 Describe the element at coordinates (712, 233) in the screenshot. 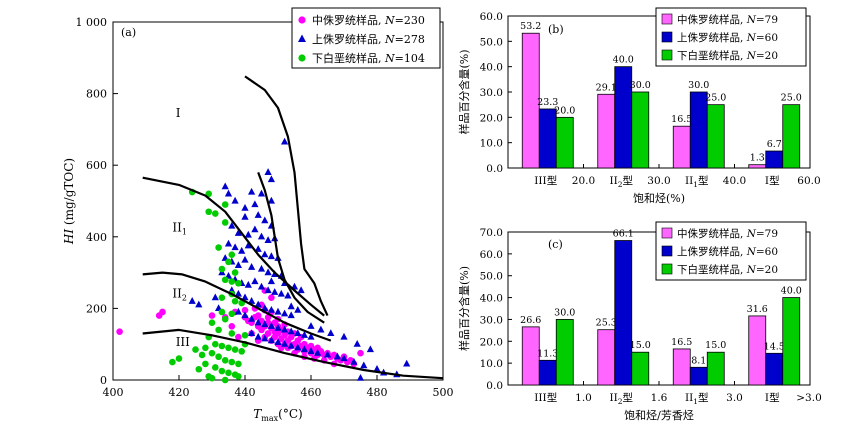

I see `text-part: 中侏罗统样品,` at that location.